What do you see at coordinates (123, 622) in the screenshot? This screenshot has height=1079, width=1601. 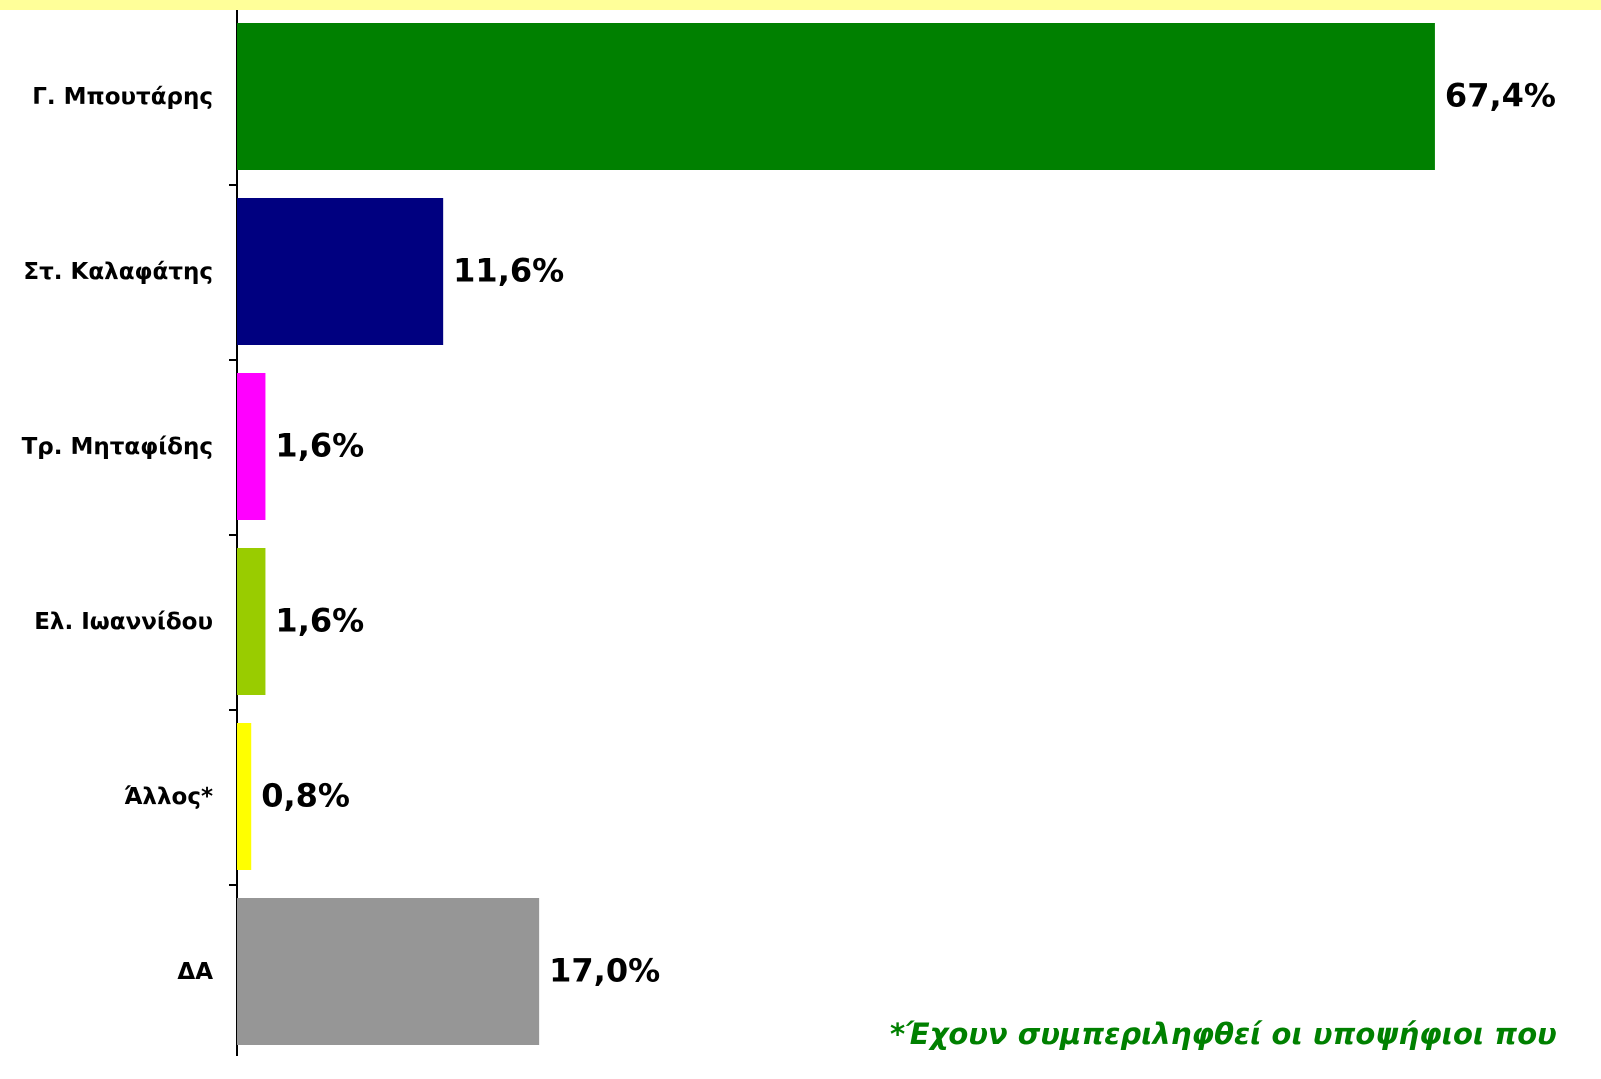 I see `category-label: Ελ. Ιωαννίδου` at bounding box center [123, 622].